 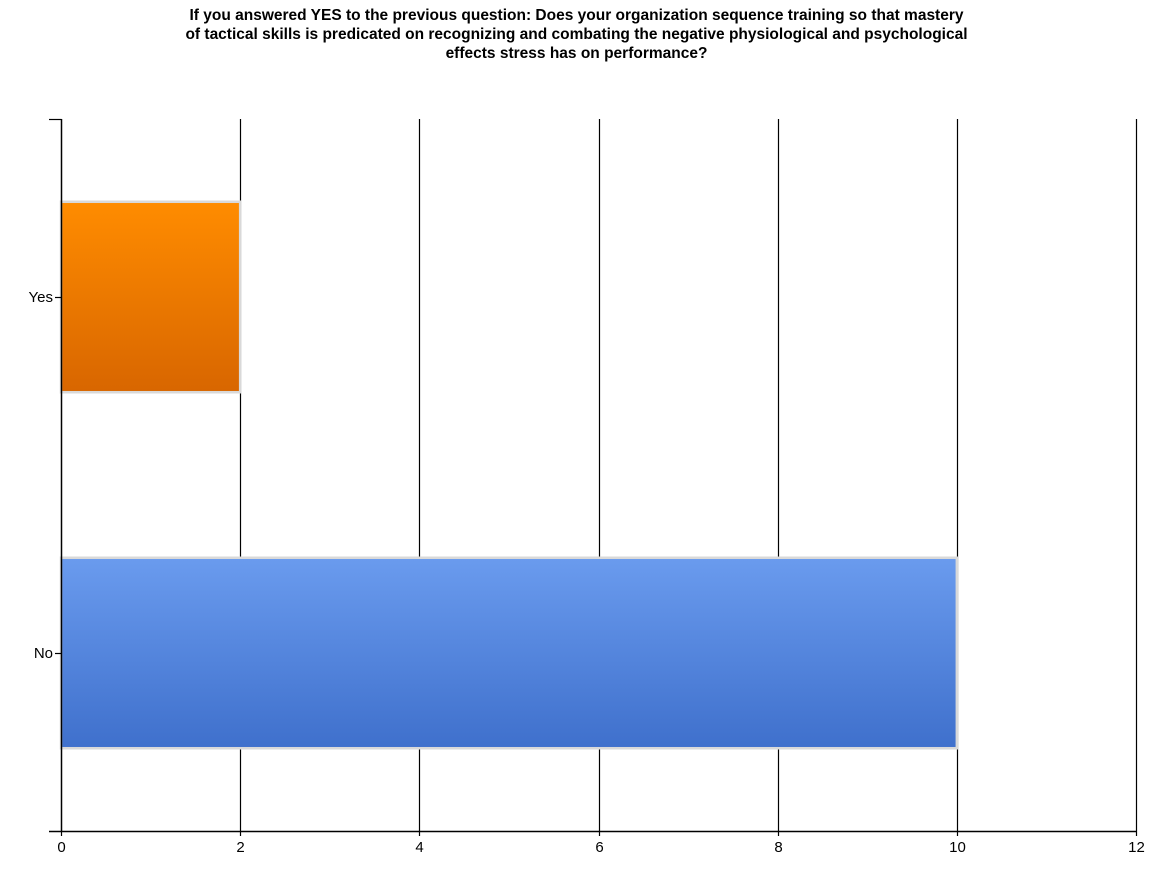 What do you see at coordinates (1136, 847) in the screenshot?
I see `x-tick-label: 12` at bounding box center [1136, 847].